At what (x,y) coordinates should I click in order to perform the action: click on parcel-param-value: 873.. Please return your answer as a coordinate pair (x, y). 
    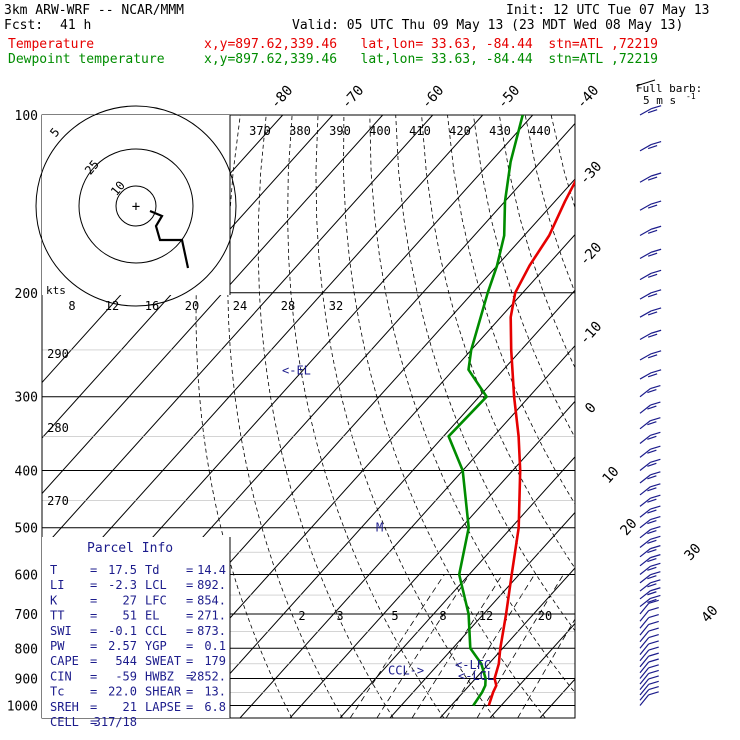
    Looking at the image, I should click on (211, 631).